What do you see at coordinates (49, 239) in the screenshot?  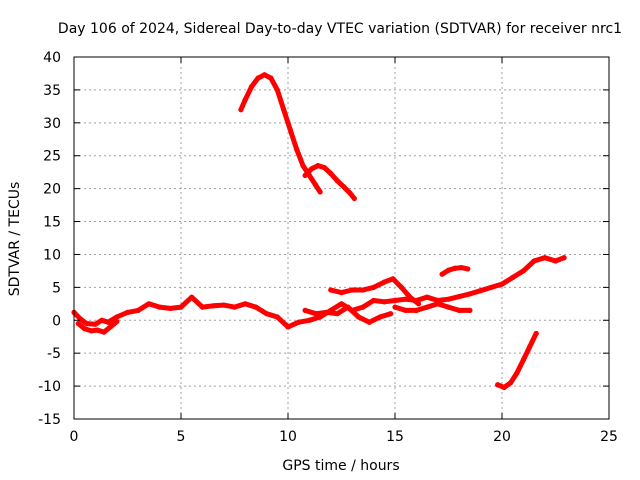 I see `y-tick-labels: -15 -10 -5 0 5 10 15 20 25 30 35 40` at bounding box center [49, 239].